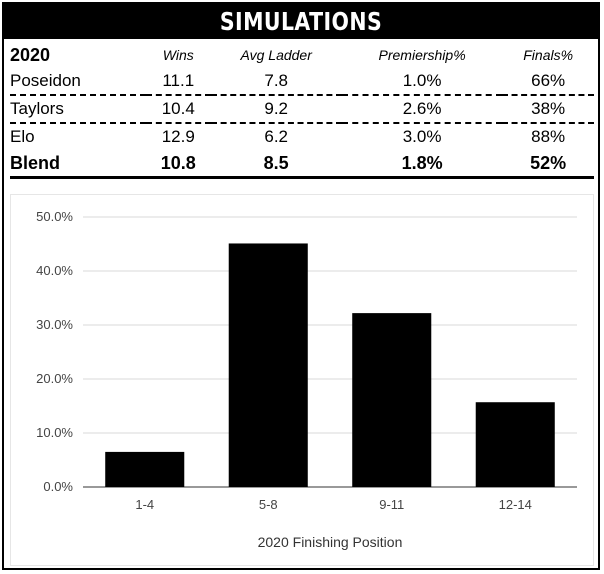 The width and height of the screenshot is (604, 574). What do you see at coordinates (58, 486) in the screenshot?
I see `y-tick-label: 0.0%` at bounding box center [58, 486].